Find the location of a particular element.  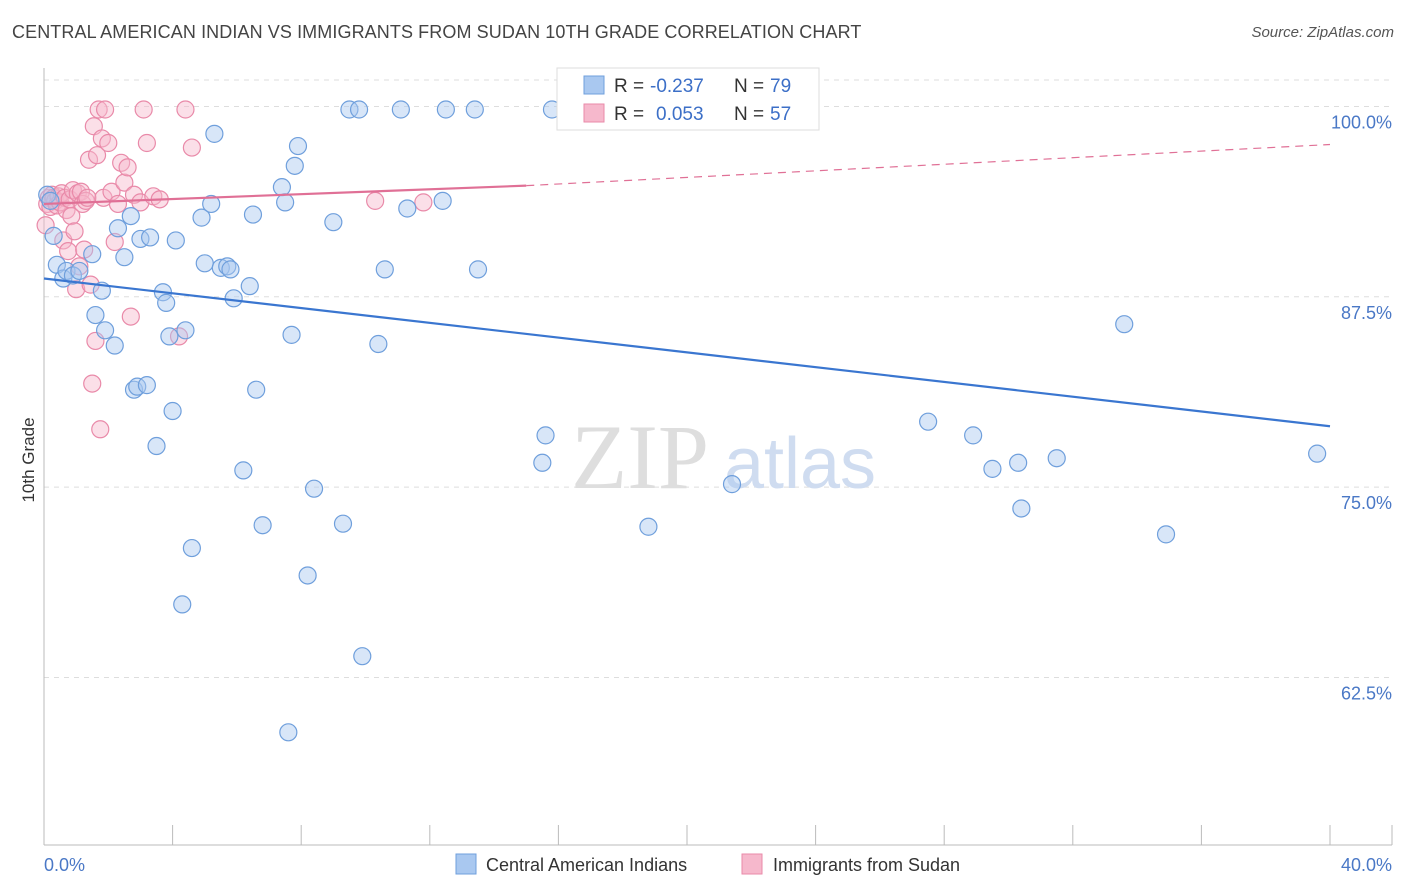

stats-blue-n-label: N = is located at coordinates (749, 86).